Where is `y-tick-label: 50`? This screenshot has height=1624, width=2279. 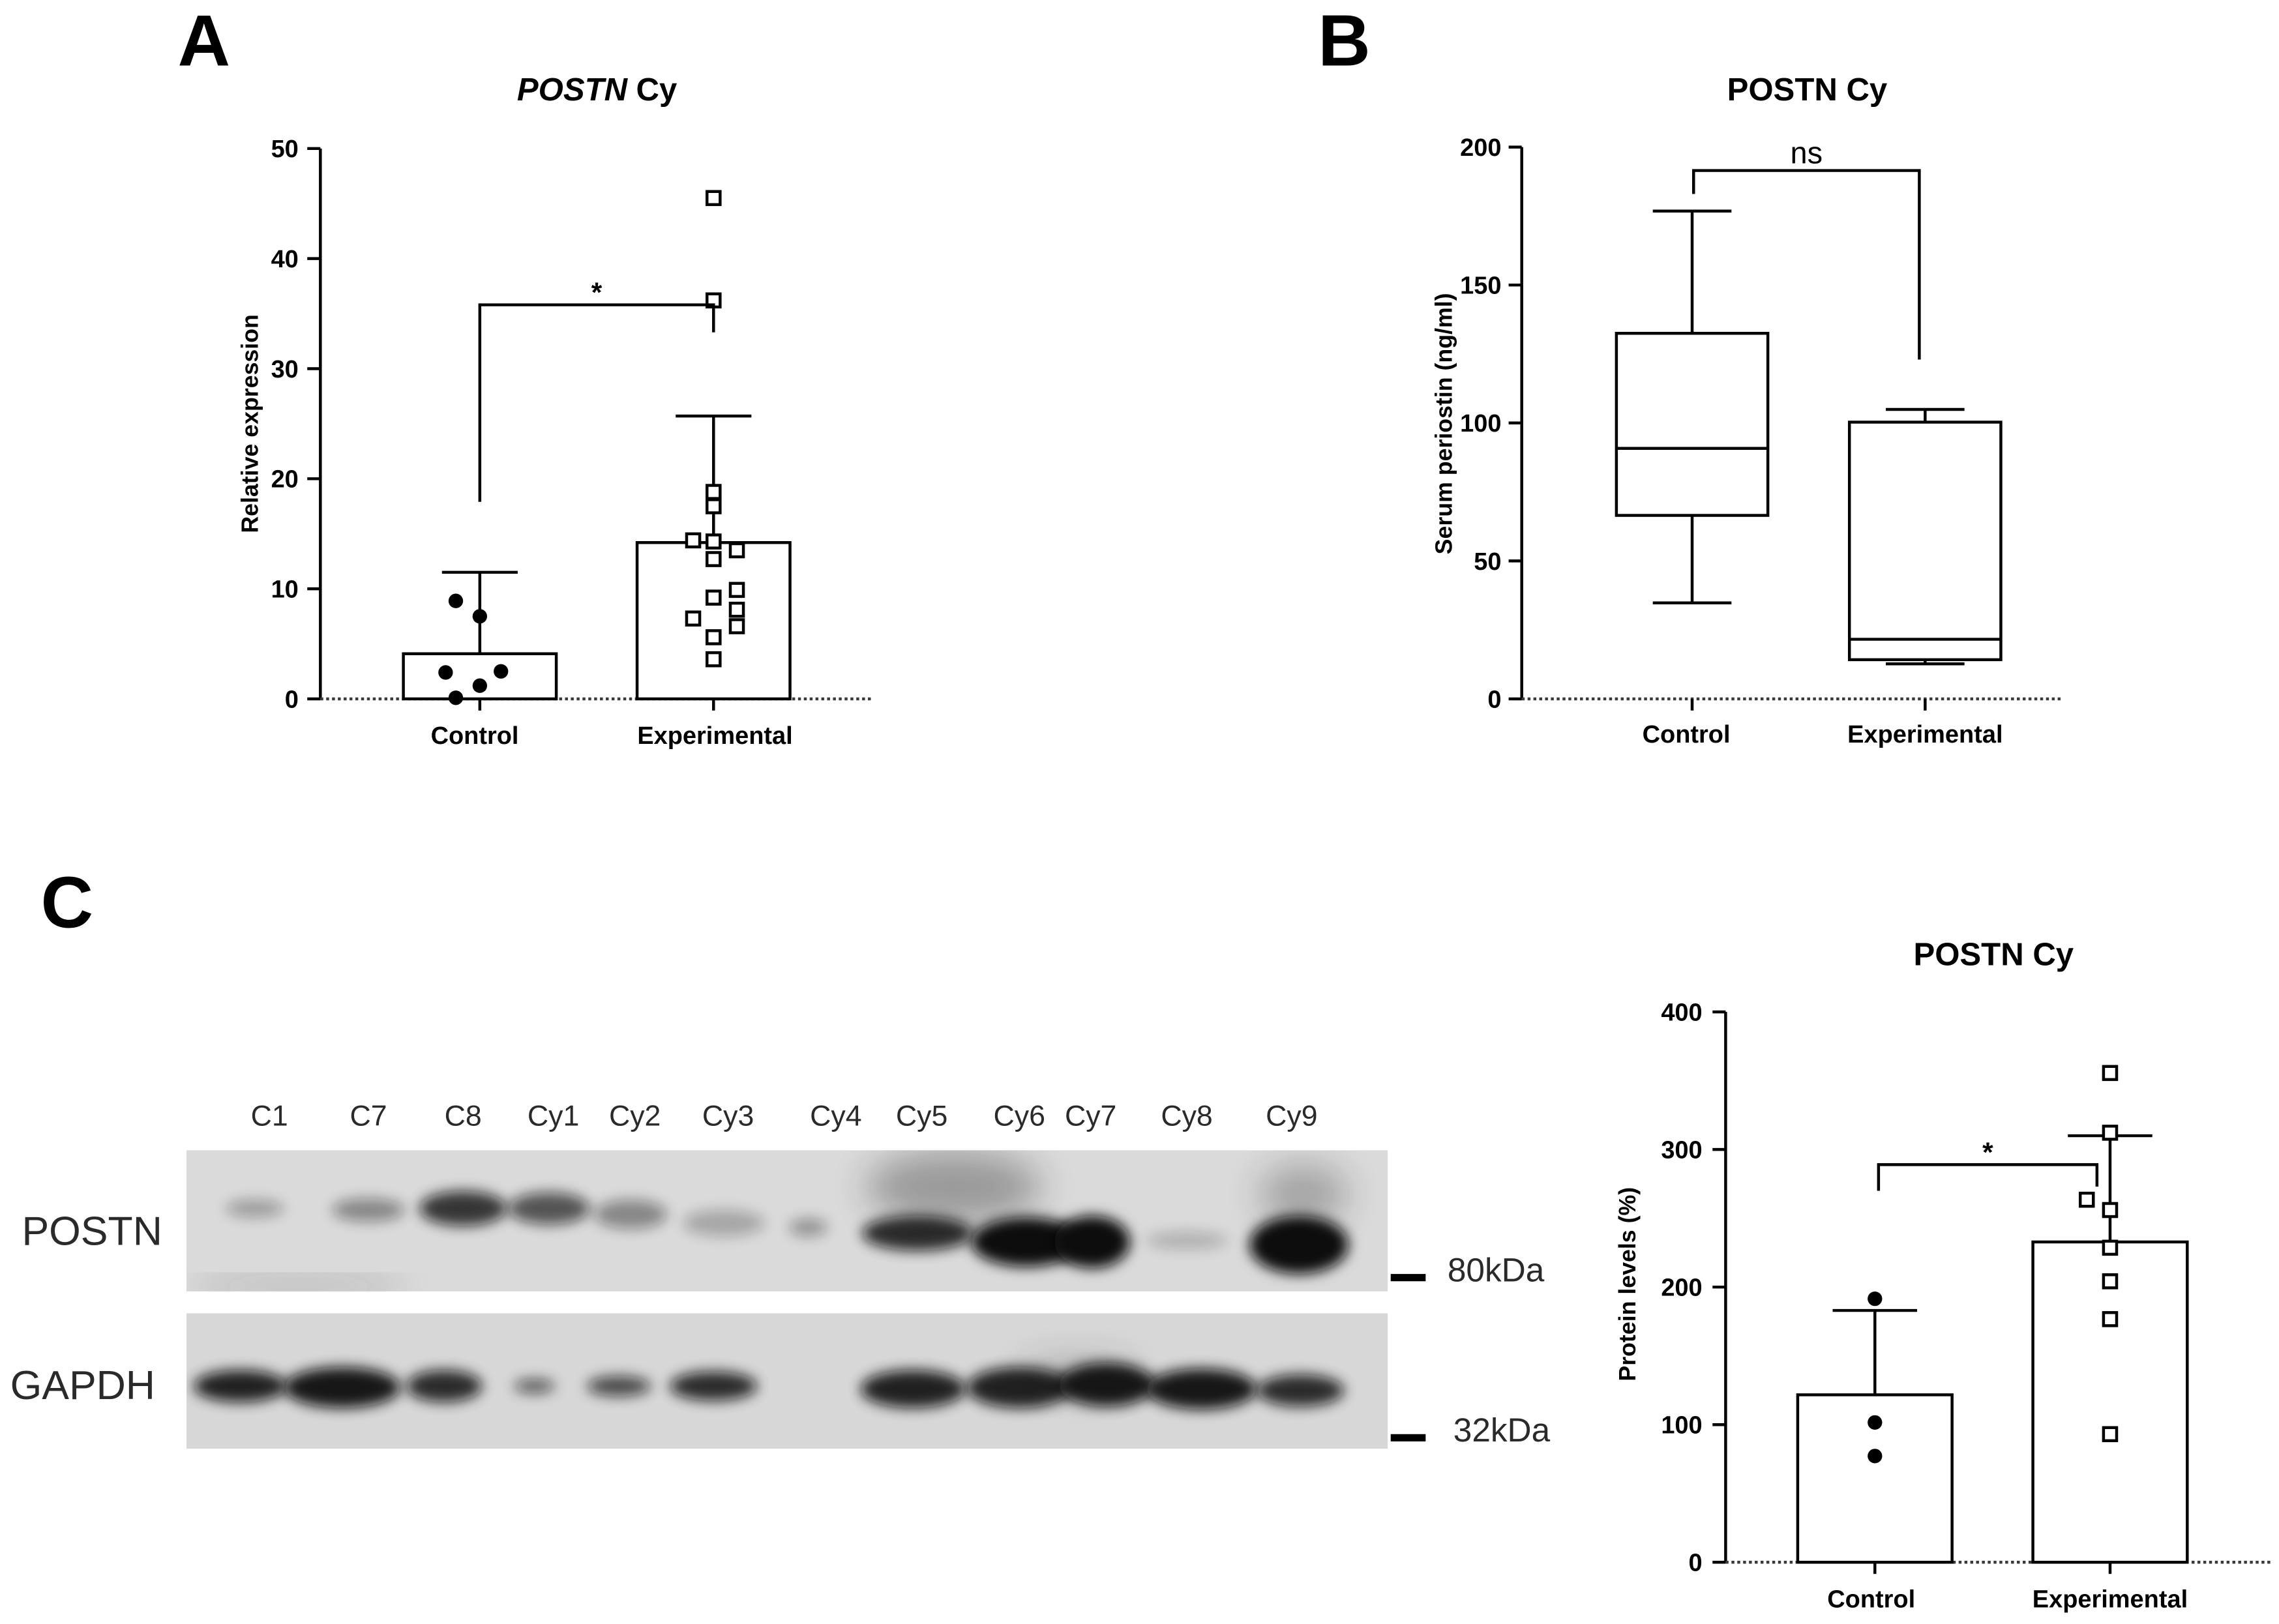
y-tick-label: 50 is located at coordinates (285, 150).